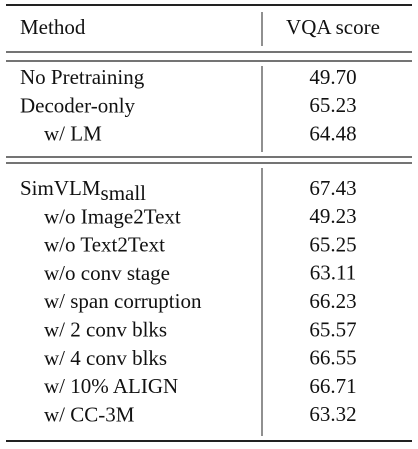 This screenshot has width=418, height=449. I want to click on method-name: w/ span corruption, so click(123, 301).